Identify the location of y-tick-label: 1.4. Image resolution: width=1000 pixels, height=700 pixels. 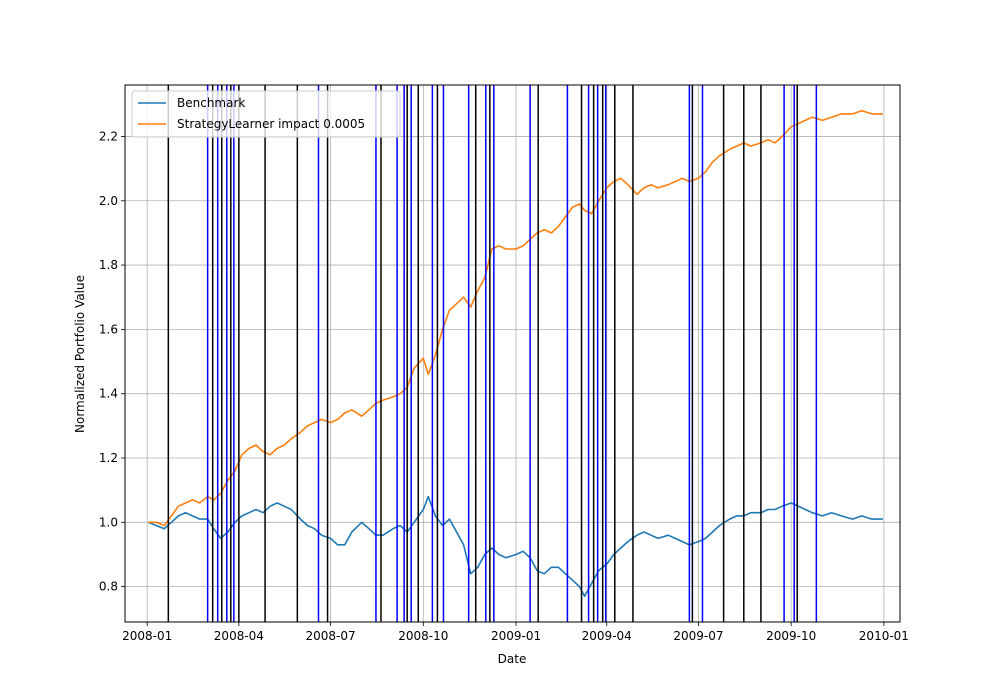
(108, 394).